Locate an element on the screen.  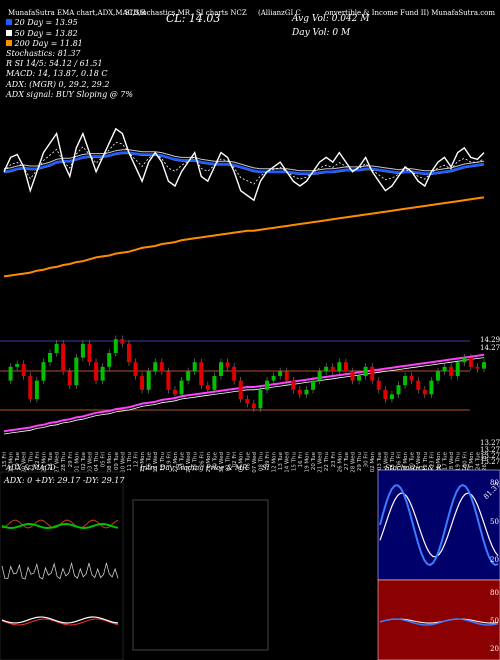
rsi-lines is located at coordinates (439, 622).